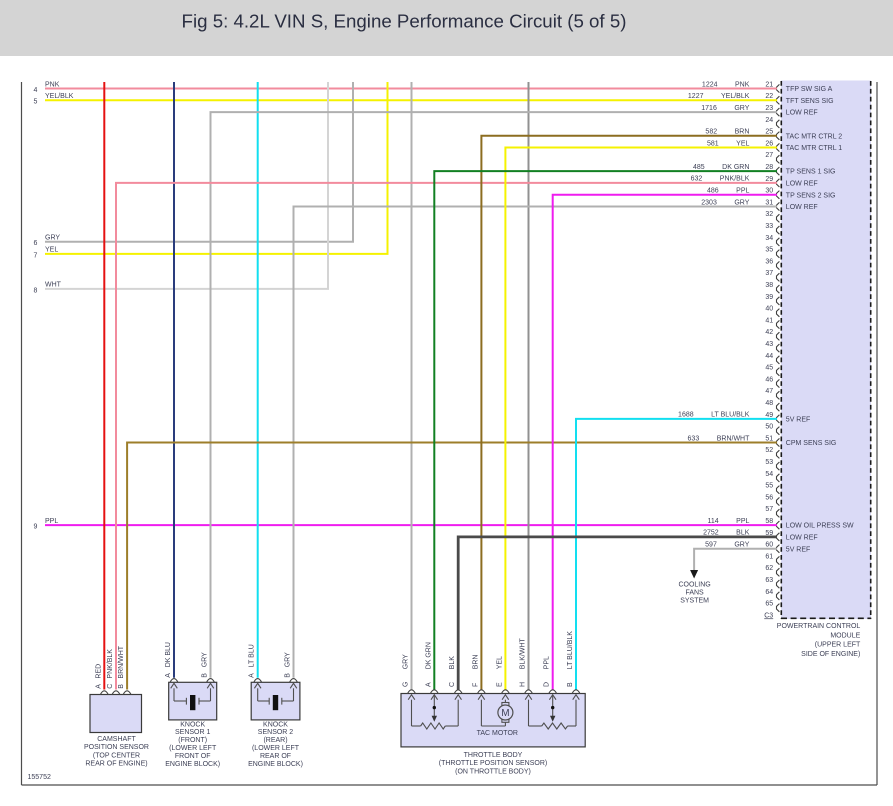 This screenshot has width=893, height=806. Describe the element at coordinates (769, 580) in the screenshot. I see `svg-text: 63` at that location.